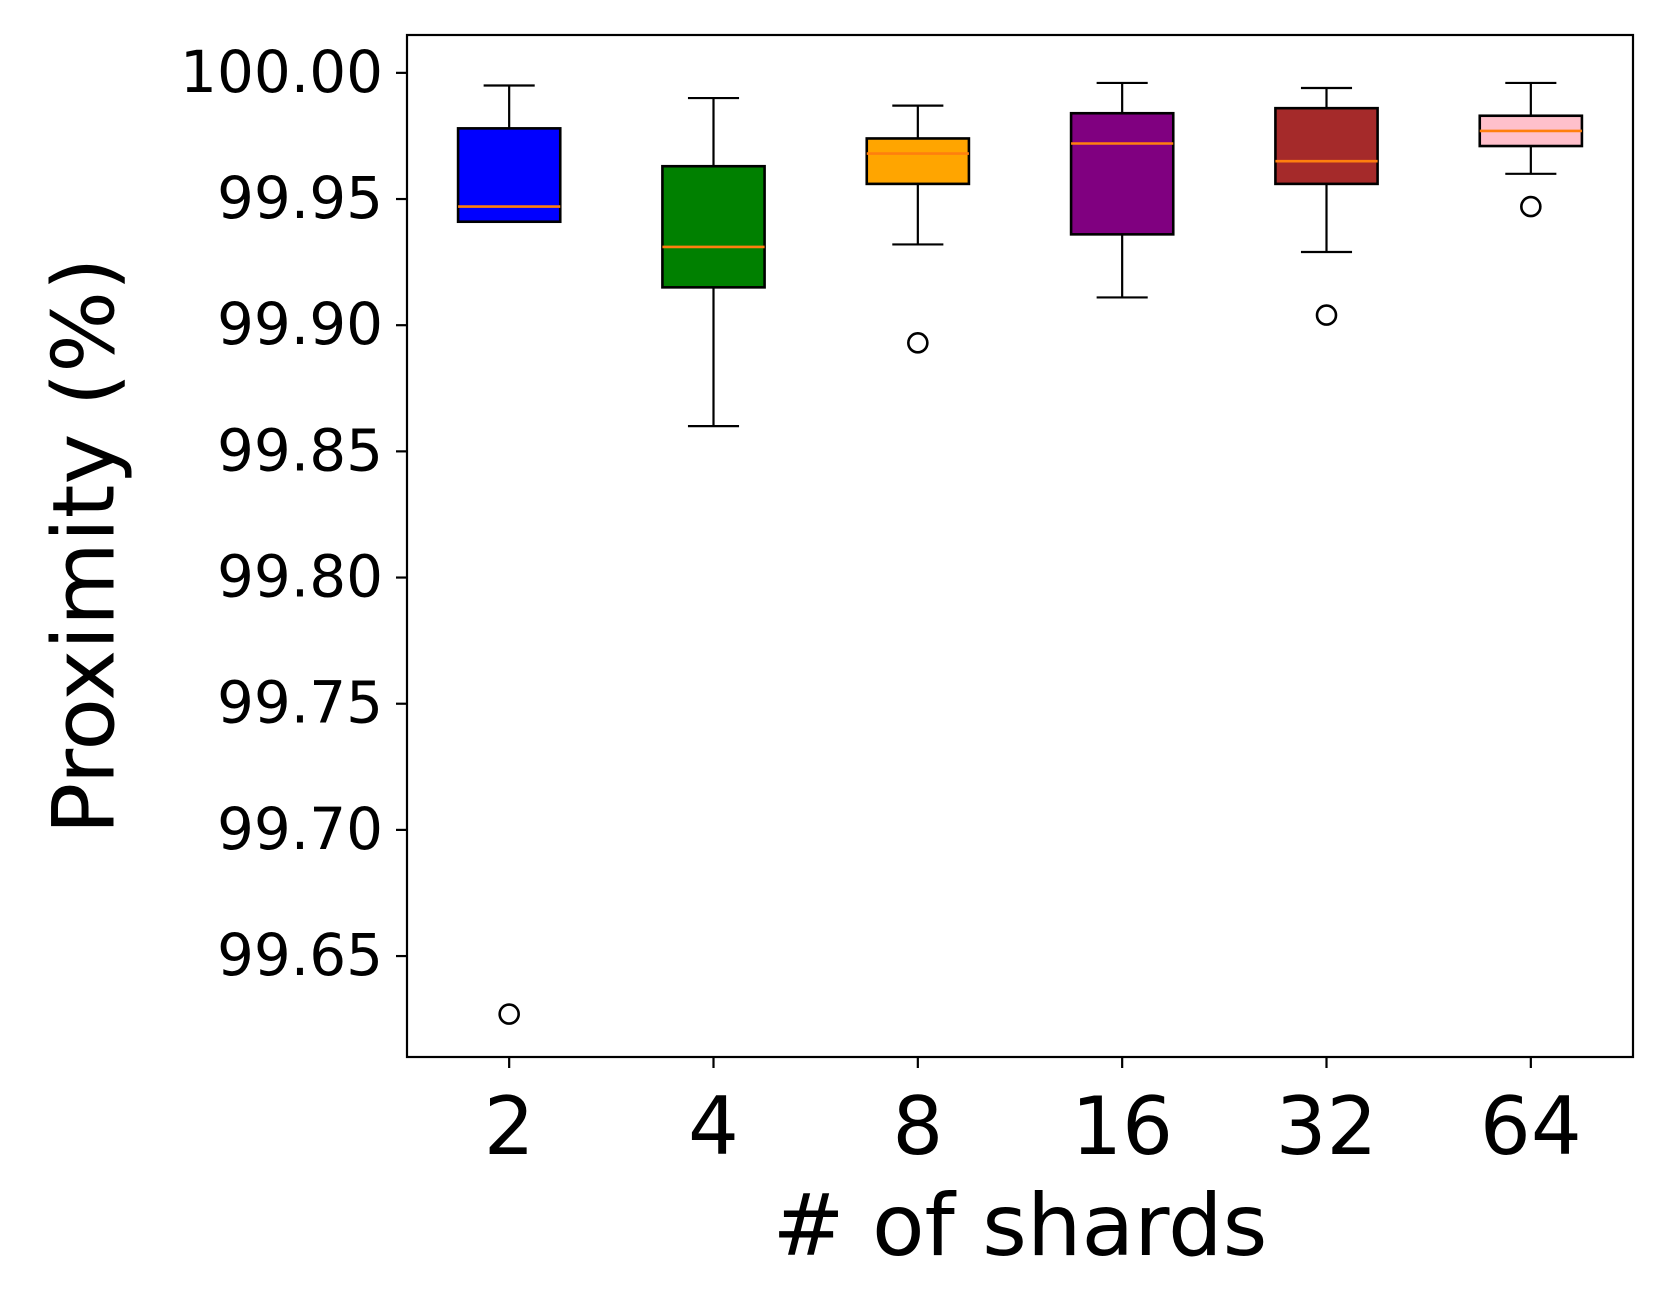 The image size is (1661, 1305). What do you see at coordinates (300, 703) in the screenshot?
I see `y-tick-label-2: 99.75` at bounding box center [300, 703].